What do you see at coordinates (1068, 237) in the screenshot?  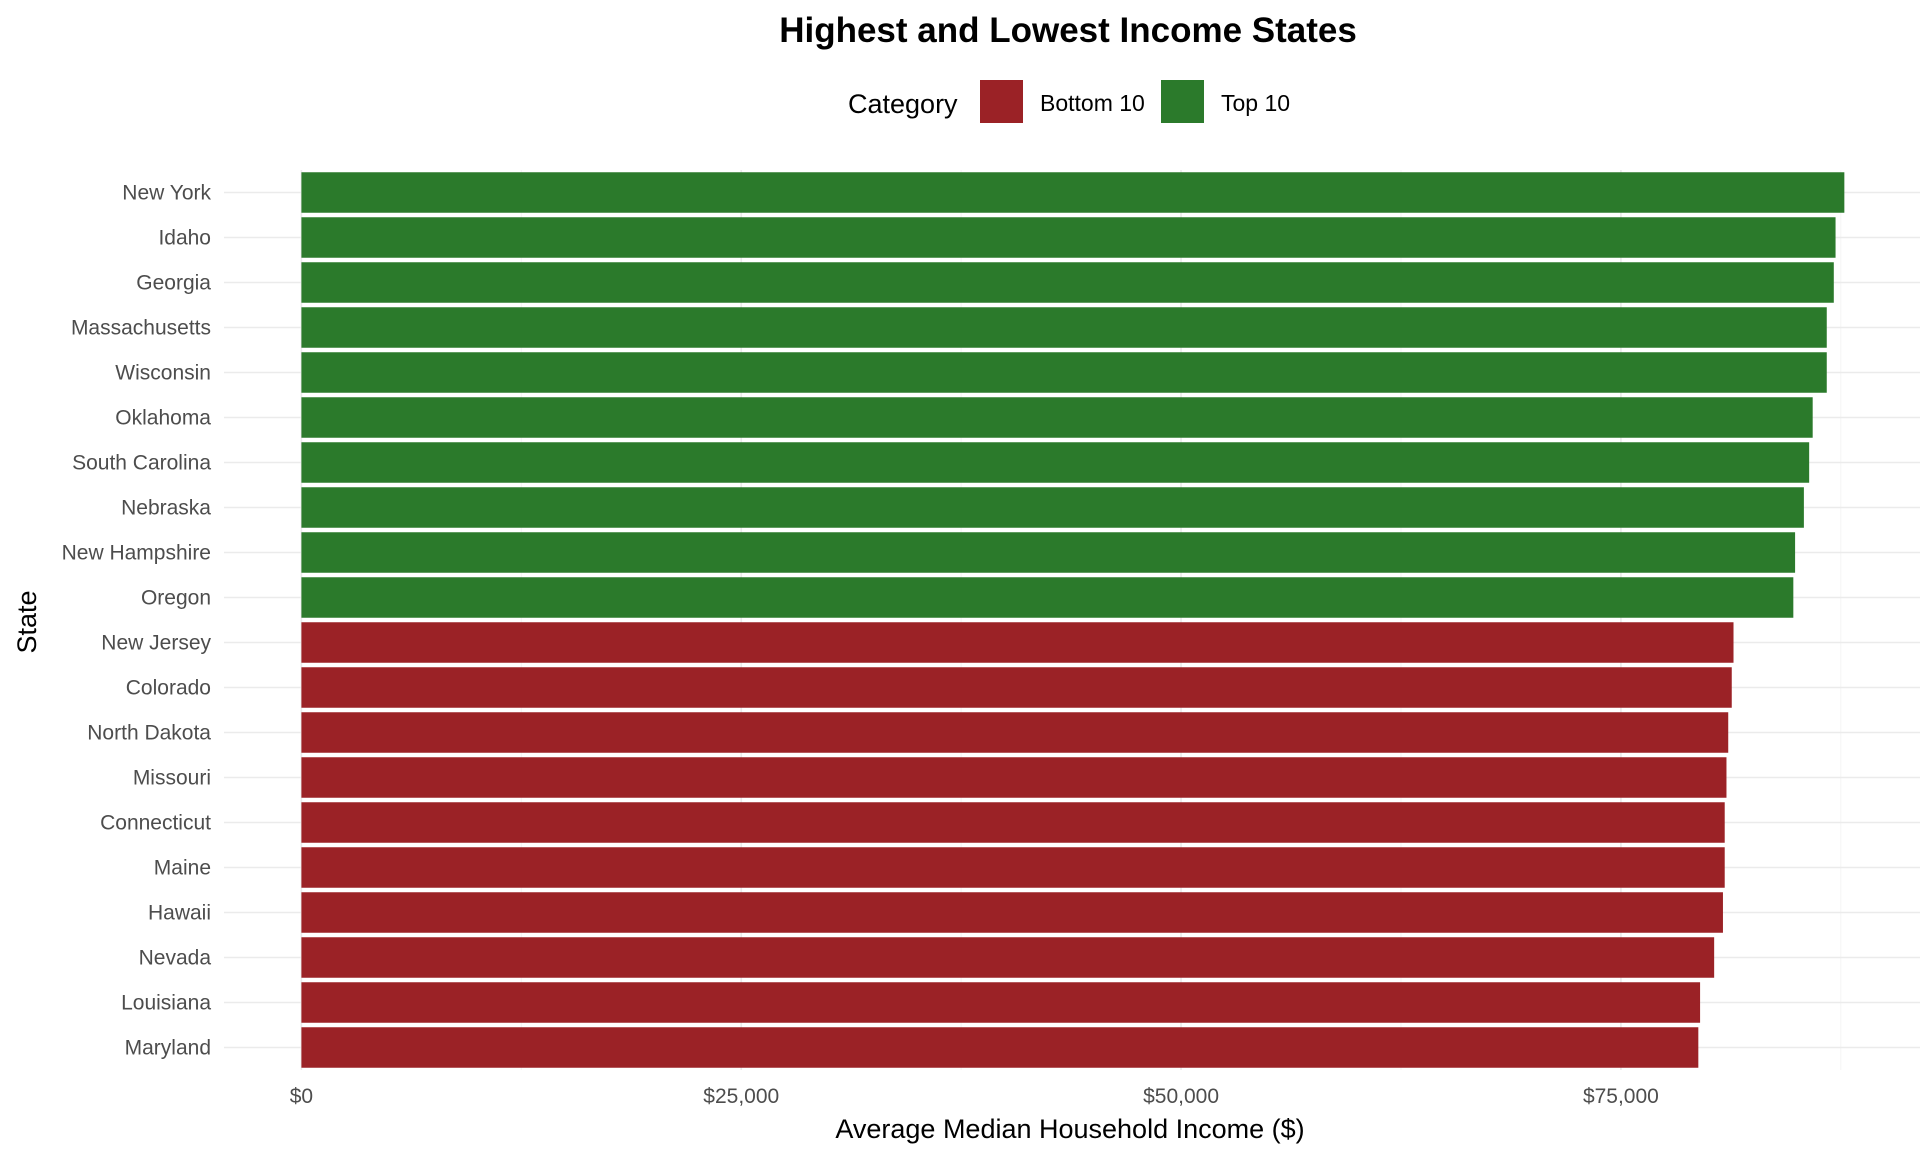 I see `bar-idaho` at bounding box center [1068, 237].